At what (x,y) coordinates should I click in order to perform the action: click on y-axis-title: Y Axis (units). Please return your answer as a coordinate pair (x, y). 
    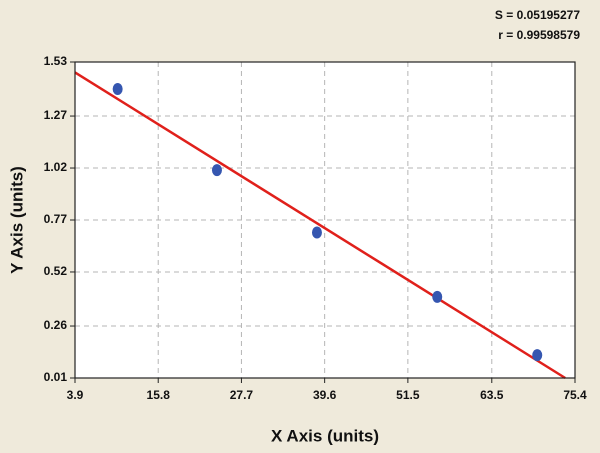
    Looking at the image, I should click on (16, 220).